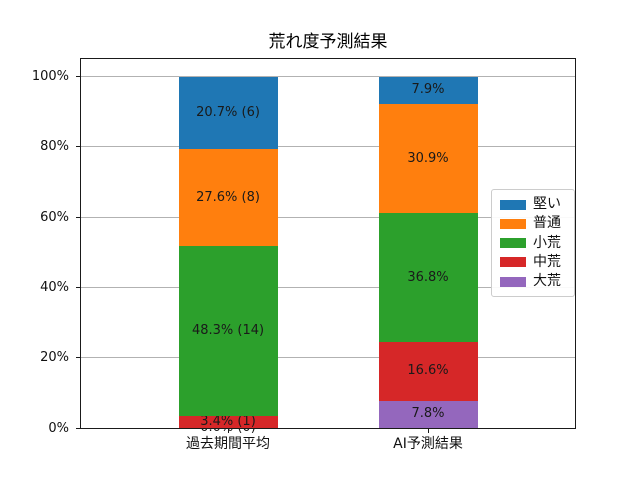 The image size is (640, 480). I want to click on legend-item-中荒: 中荒, so click(533, 261).